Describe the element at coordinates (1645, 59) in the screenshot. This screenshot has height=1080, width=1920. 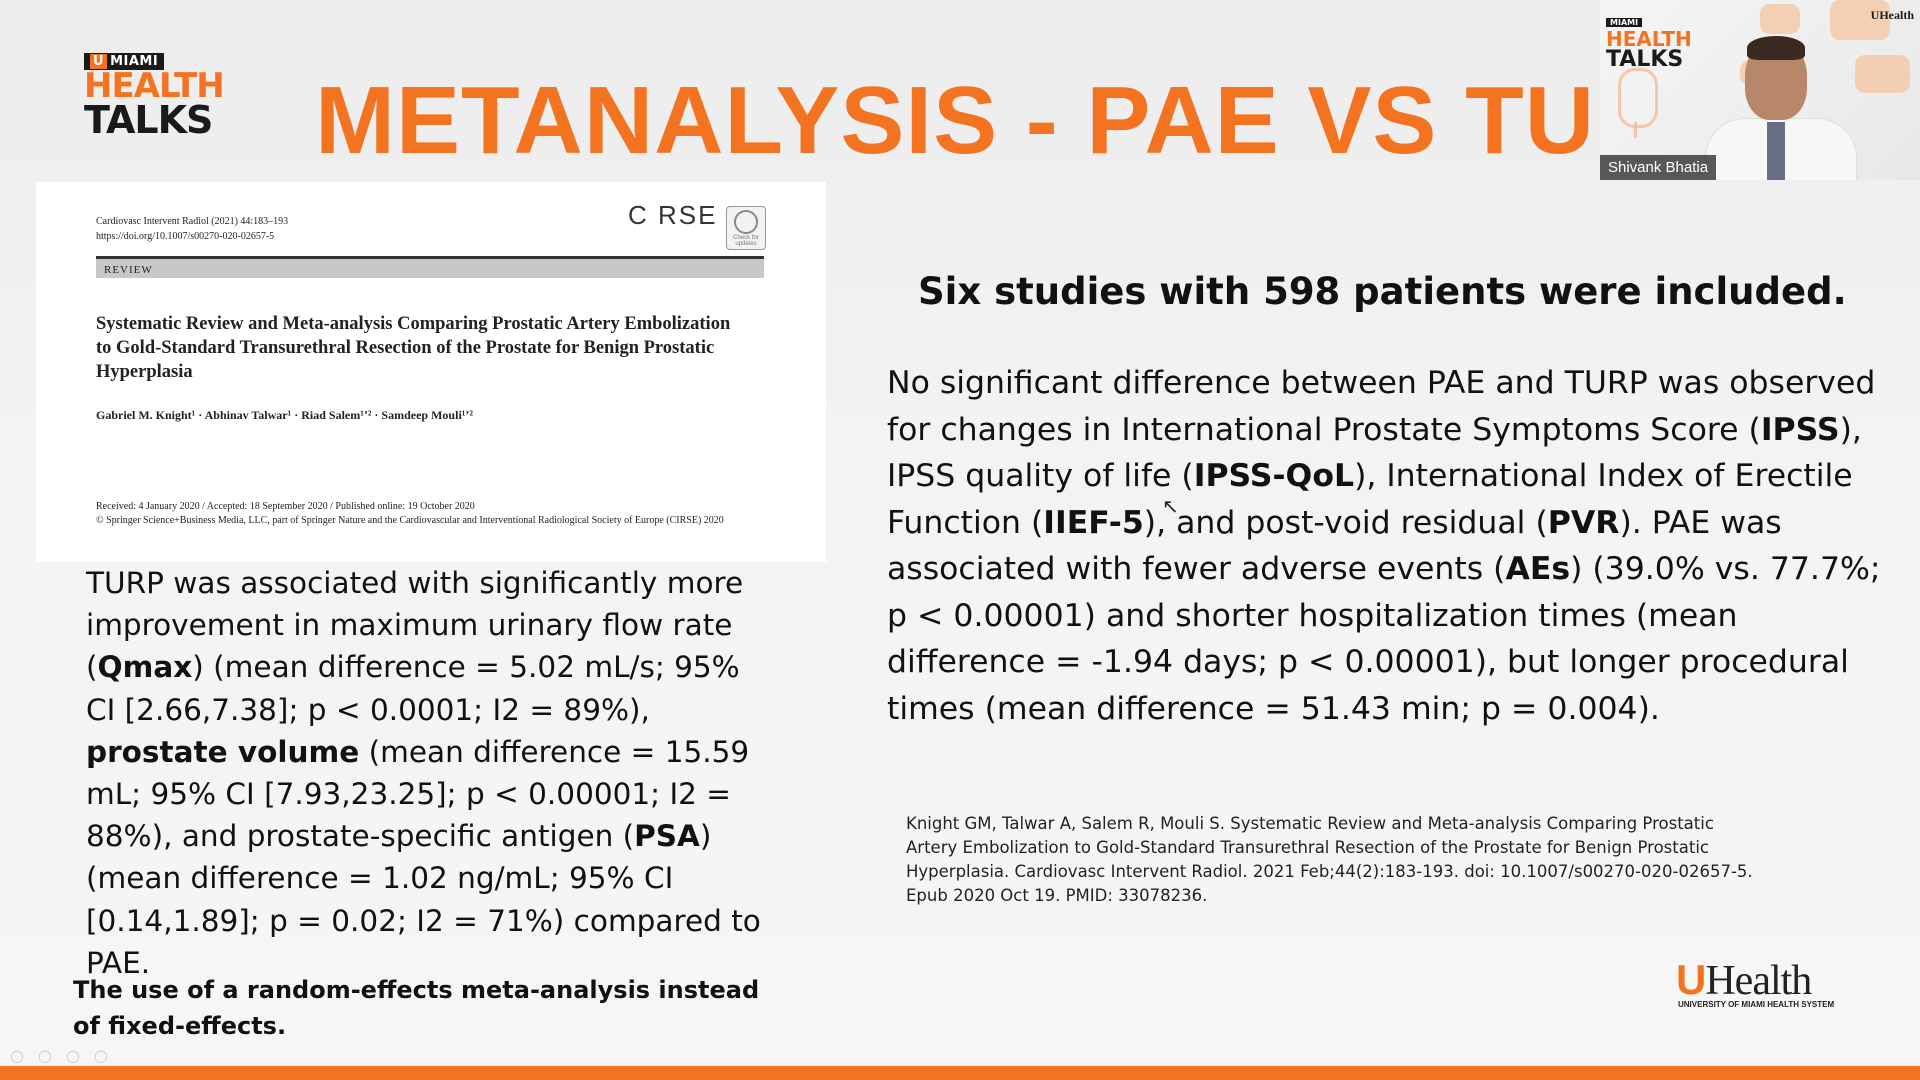
I see `video-logo-talks: TALKS` at that location.